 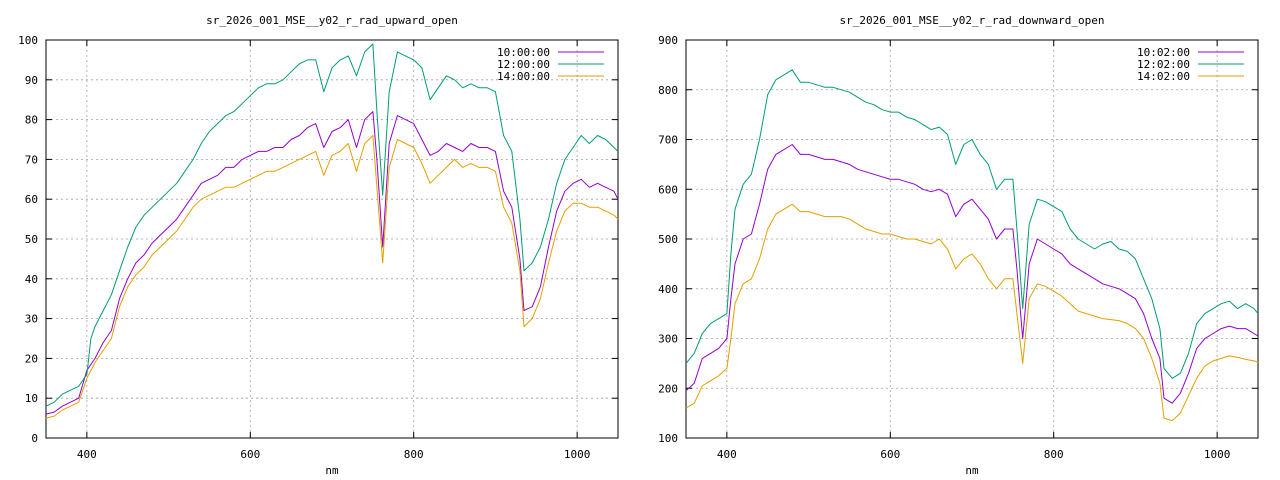 I want to click on y-tick-label: 60, so click(x=31, y=199).